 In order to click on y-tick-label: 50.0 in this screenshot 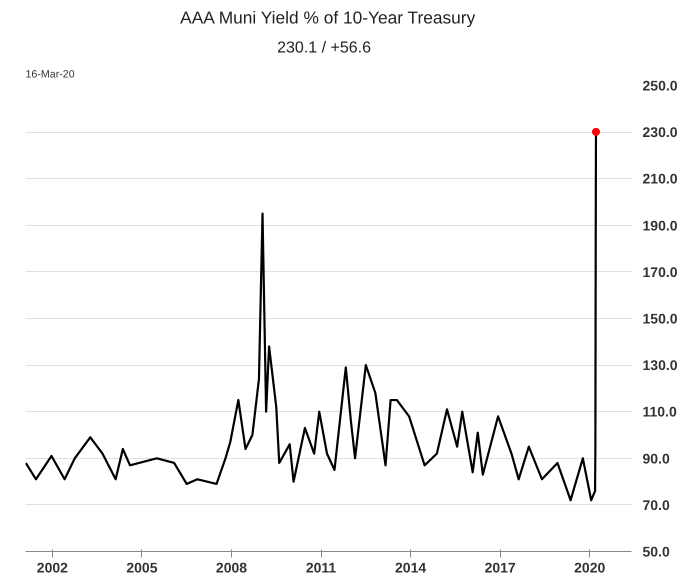, I will do `click(656, 552)`.